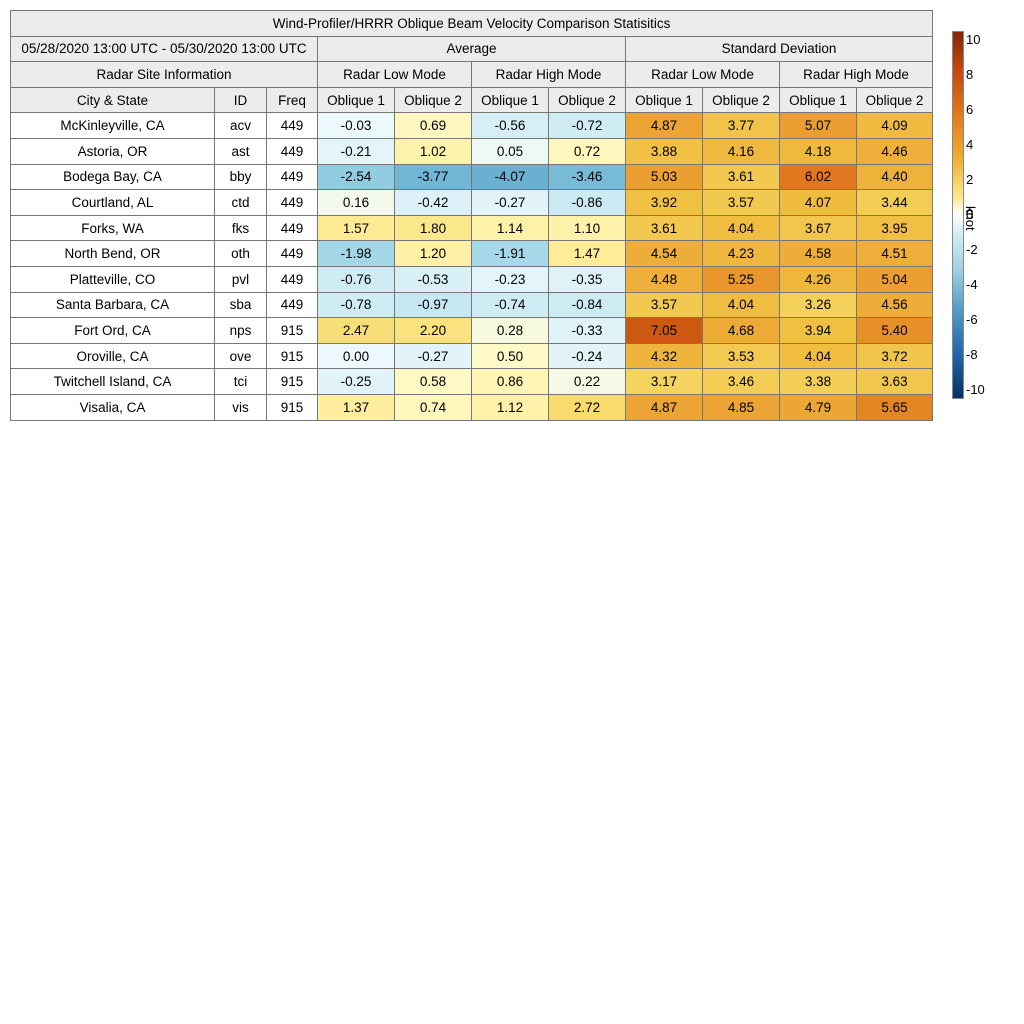  Describe the element at coordinates (587, 125) in the screenshot. I see `average-value-cell: -0.72` at that location.